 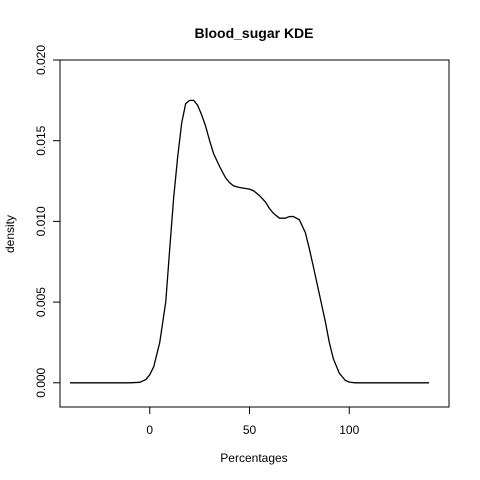 I want to click on y-tick-label: 0.015, so click(x=41, y=140).